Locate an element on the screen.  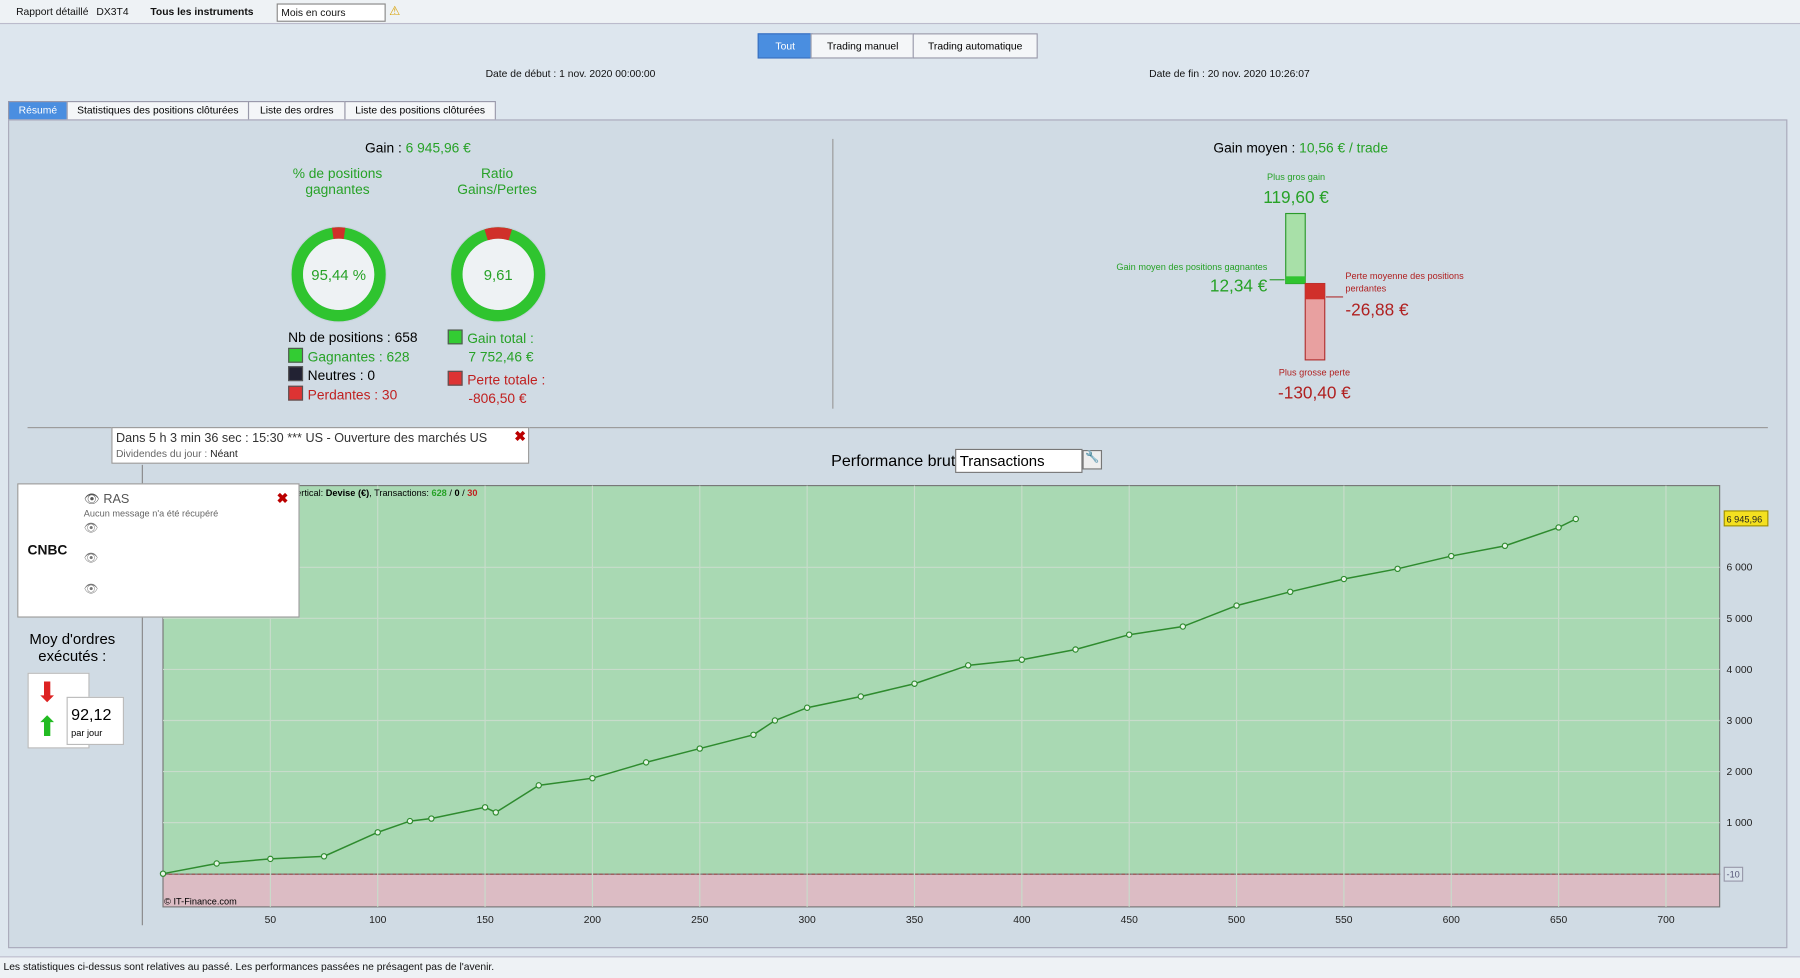
max-gain-bar is located at coordinates (1295, 248).